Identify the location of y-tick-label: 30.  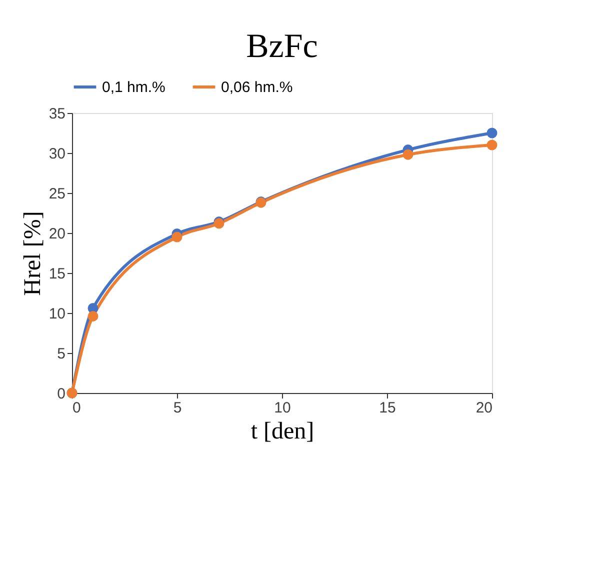
(57, 154).